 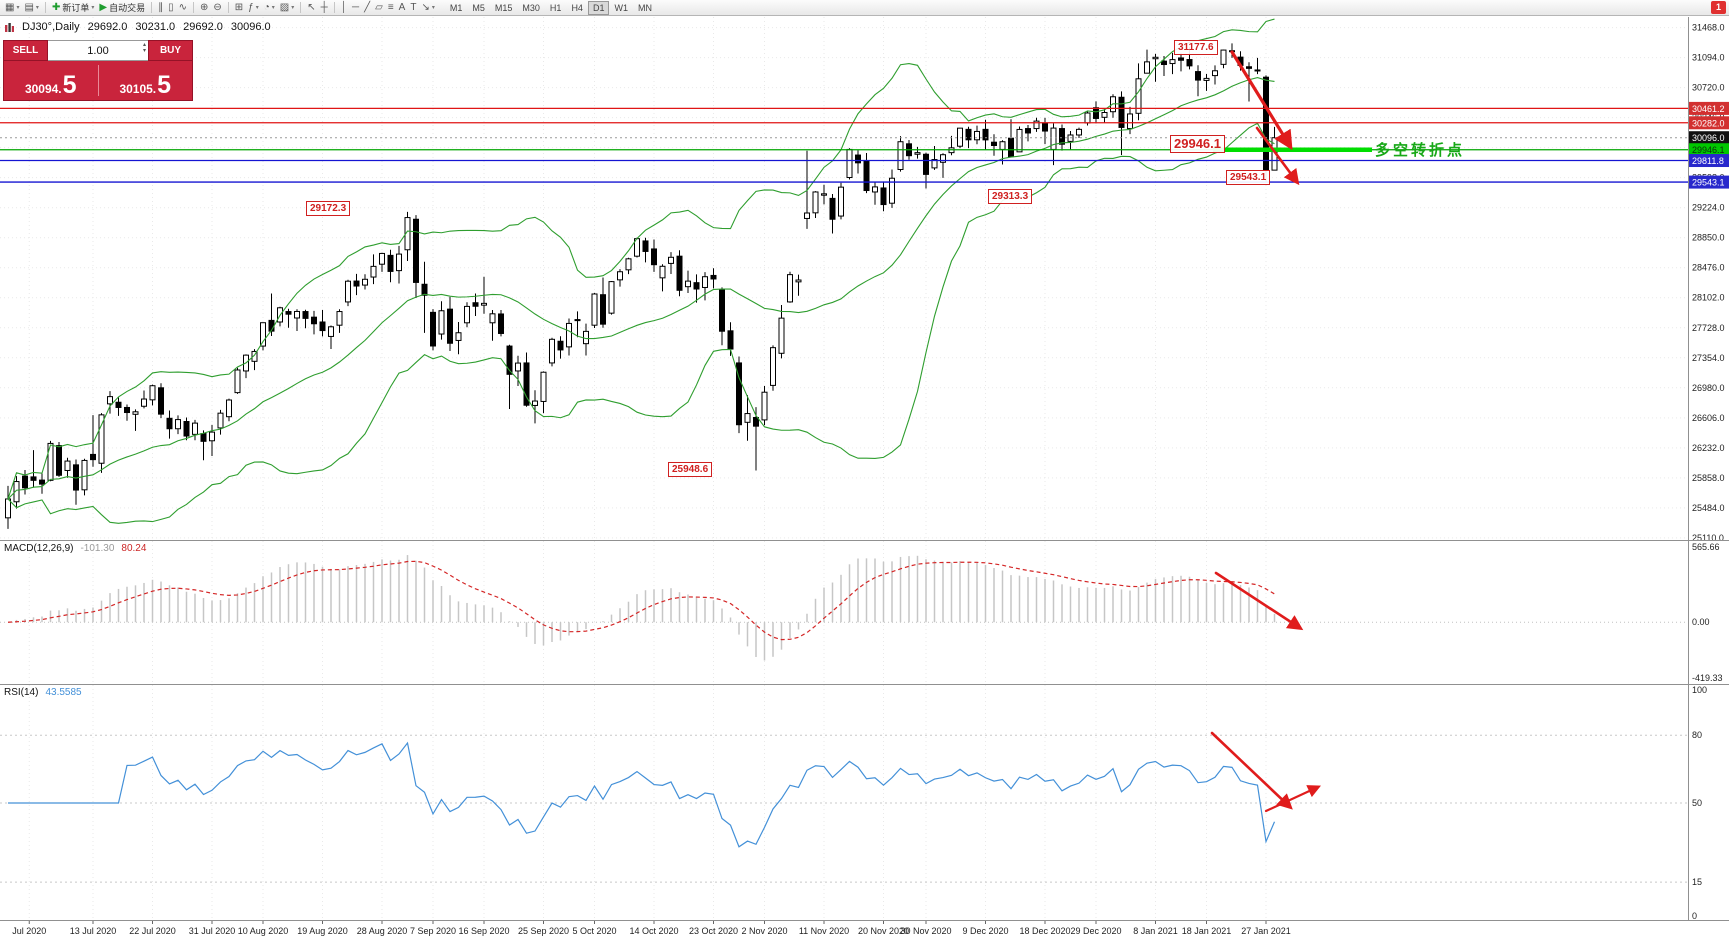 What do you see at coordinates (1708, 418) in the screenshot?
I see `price-axis-label: 26606.0` at bounding box center [1708, 418].